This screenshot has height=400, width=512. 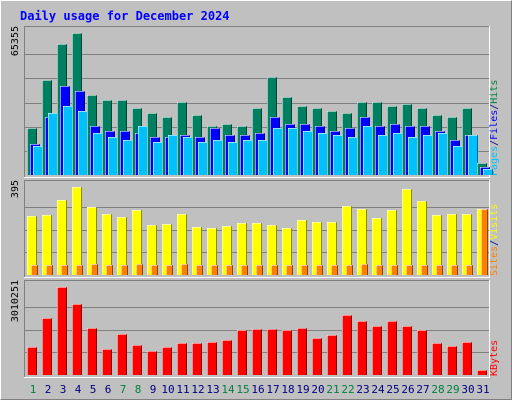 What do you see at coordinates (228, 389) in the screenshot?
I see `day-label-14: 14` at bounding box center [228, 389].